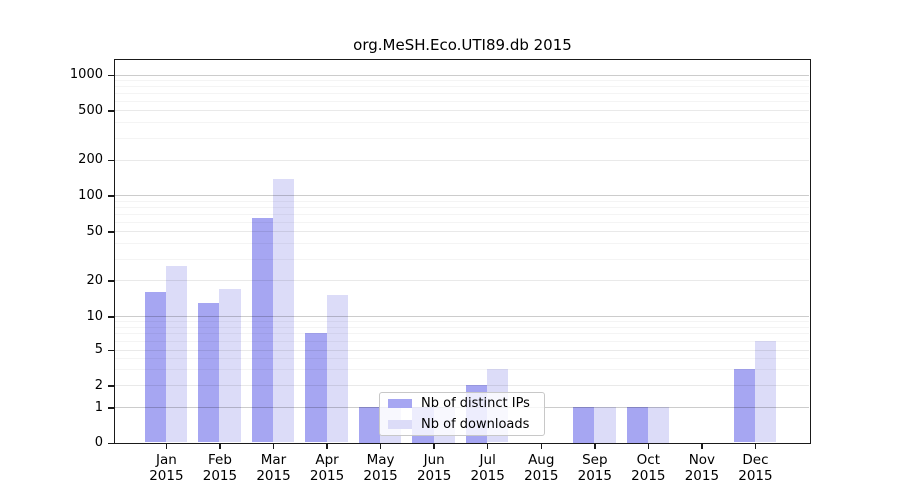 Image resolution: width=900 pixels, height=500 pixels. What do you see at coordinates (90, 110) in the screenshot?
I see `y-tick-label: 500` at bounding box center [90, 110].